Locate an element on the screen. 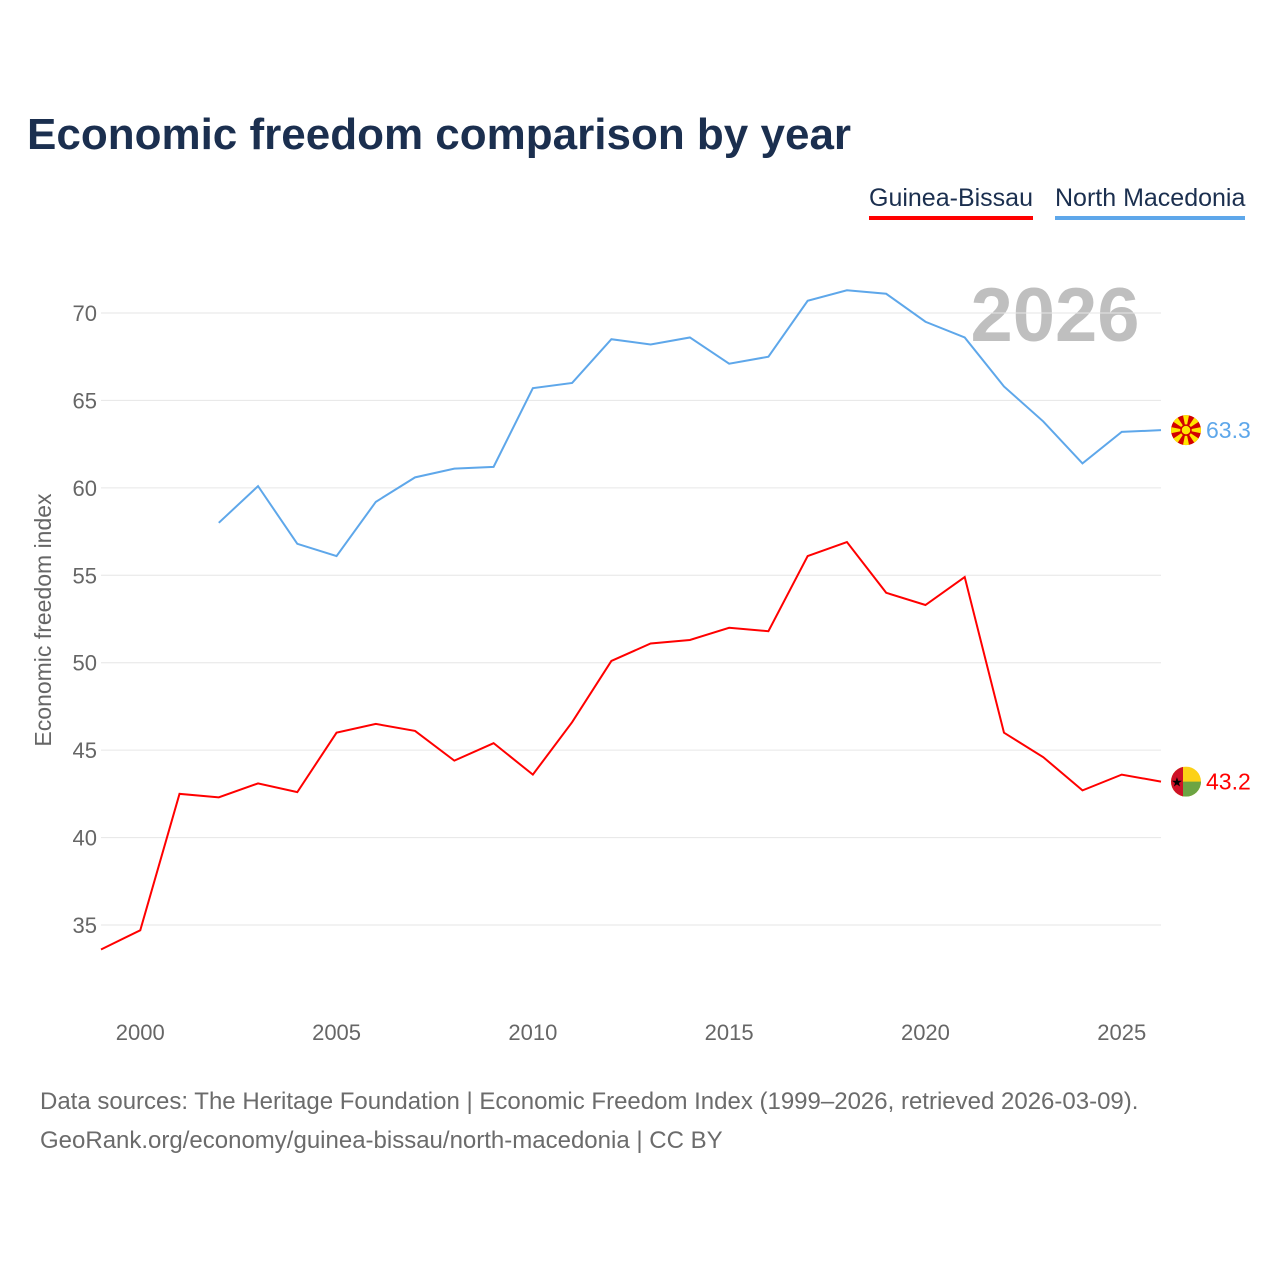 This screenshot has height=1280, width=1280. legend-guinea-bissau: Guinea-Bissau is located at coordinates (951, 202).